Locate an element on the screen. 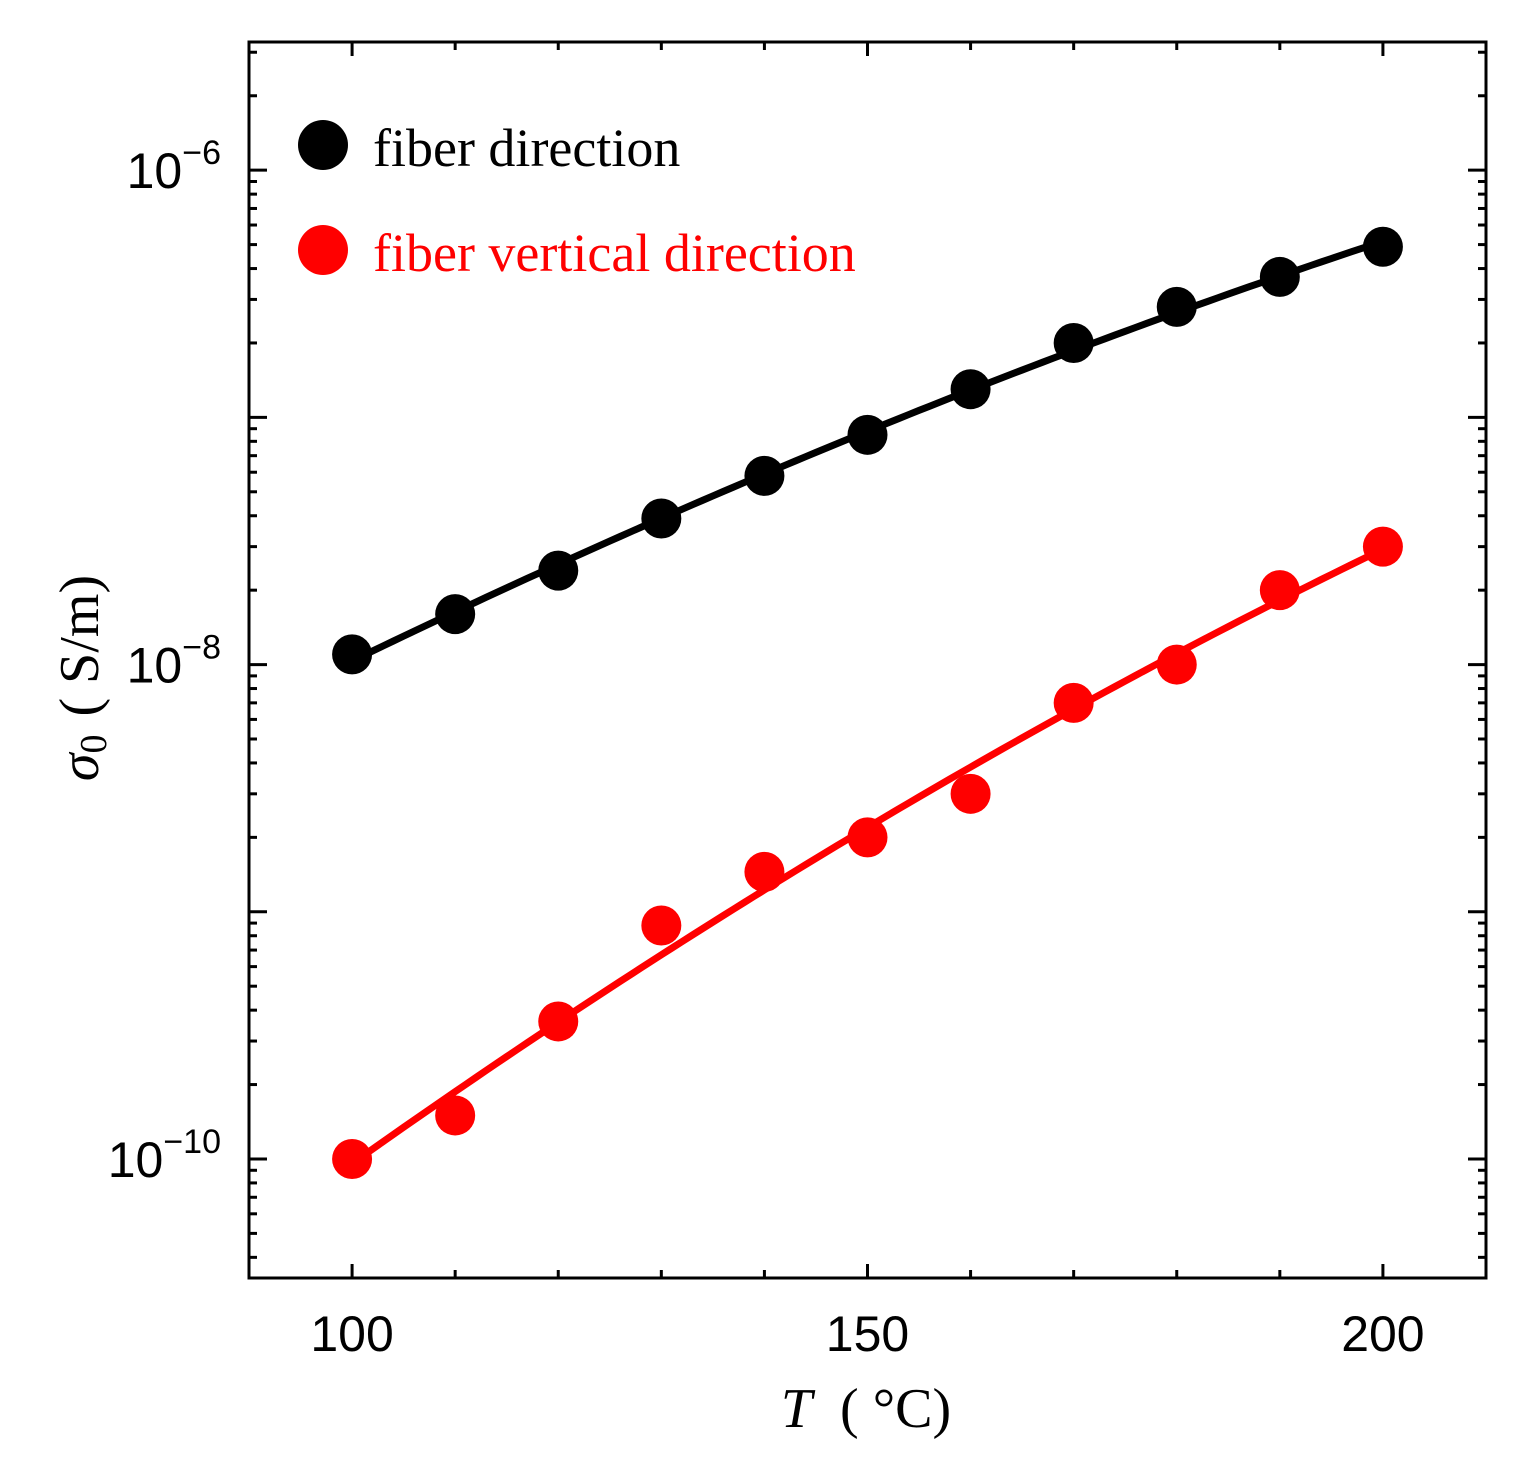  legend-marker-fiber-direction is located at coordinates (323, 145).